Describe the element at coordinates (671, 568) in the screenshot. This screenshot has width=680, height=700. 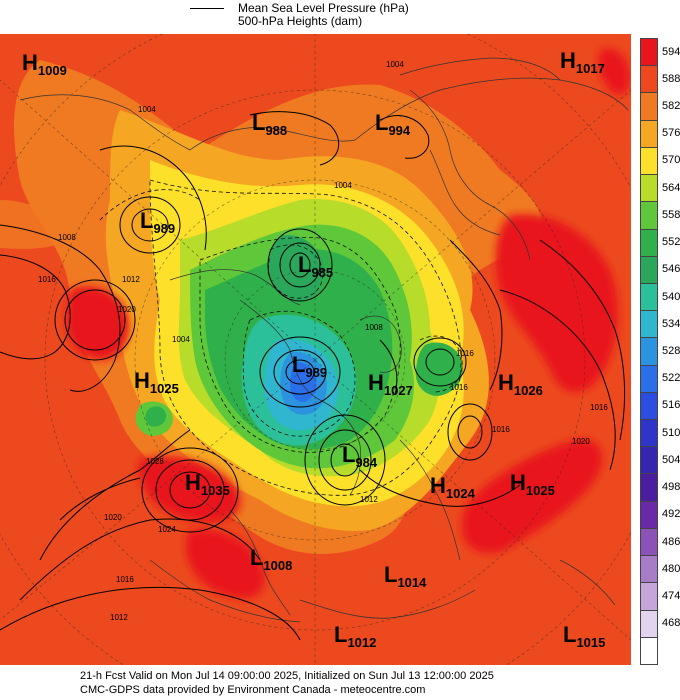
I see `colorbar-label: 480` at that location.